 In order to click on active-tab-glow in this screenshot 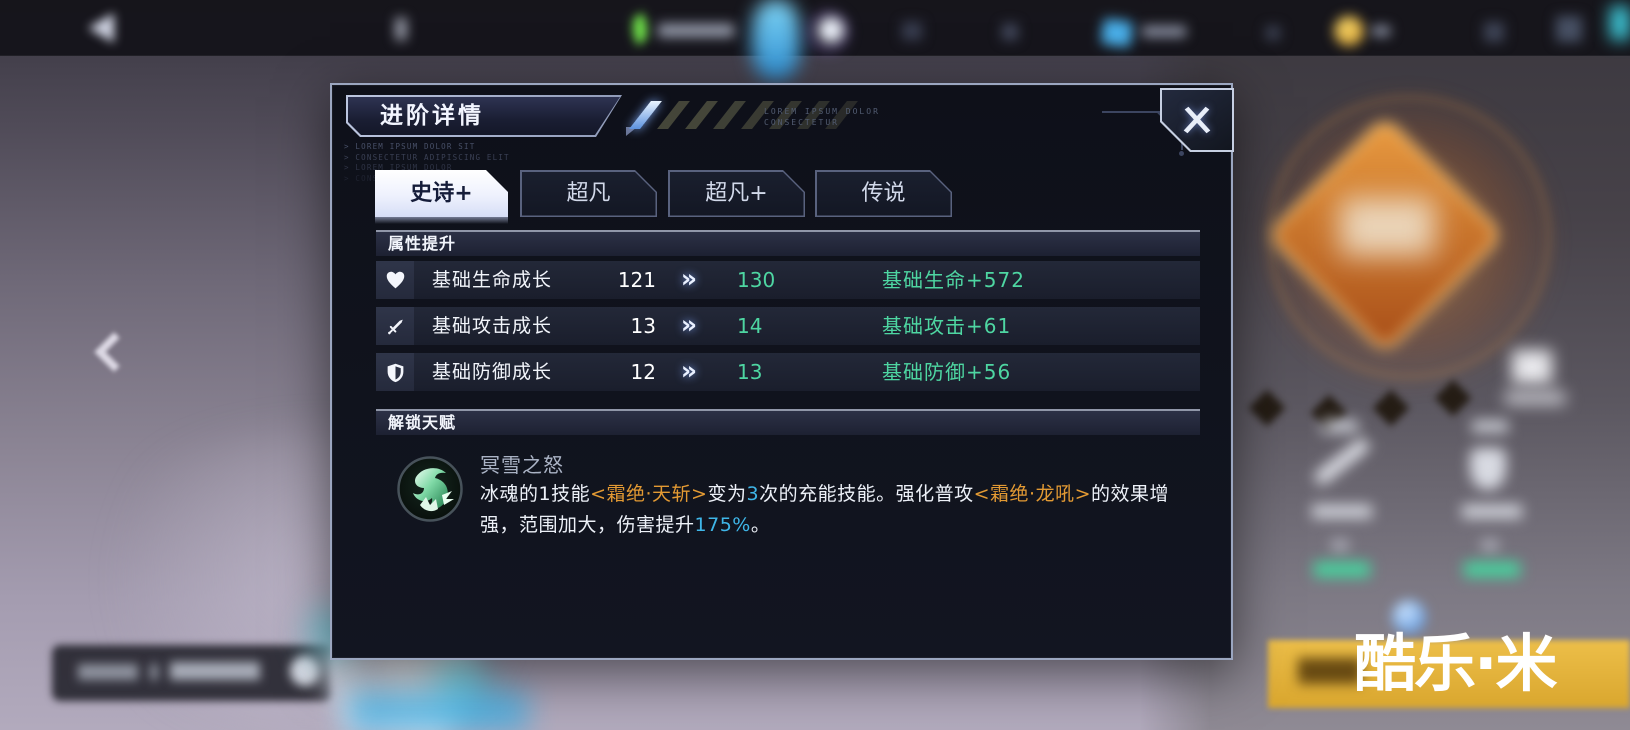, I will do `click(441, 220)`.